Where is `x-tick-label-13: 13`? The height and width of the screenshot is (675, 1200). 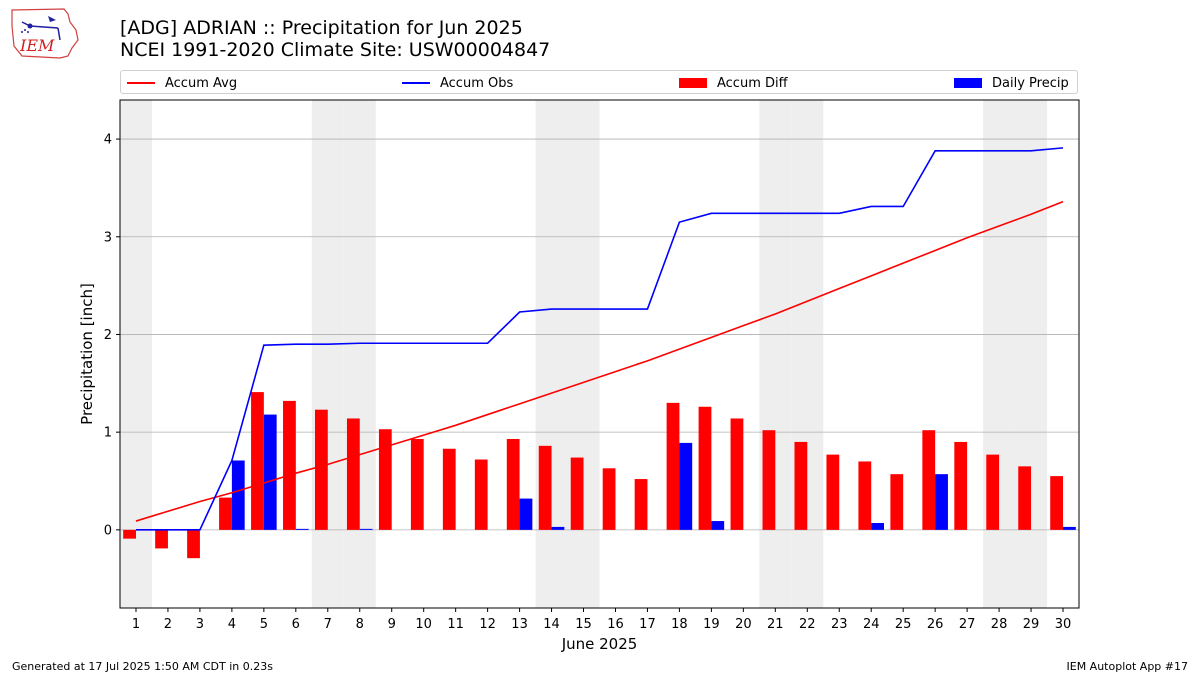 x-tick-label-13: 13 is located at coordinates (519, 624).